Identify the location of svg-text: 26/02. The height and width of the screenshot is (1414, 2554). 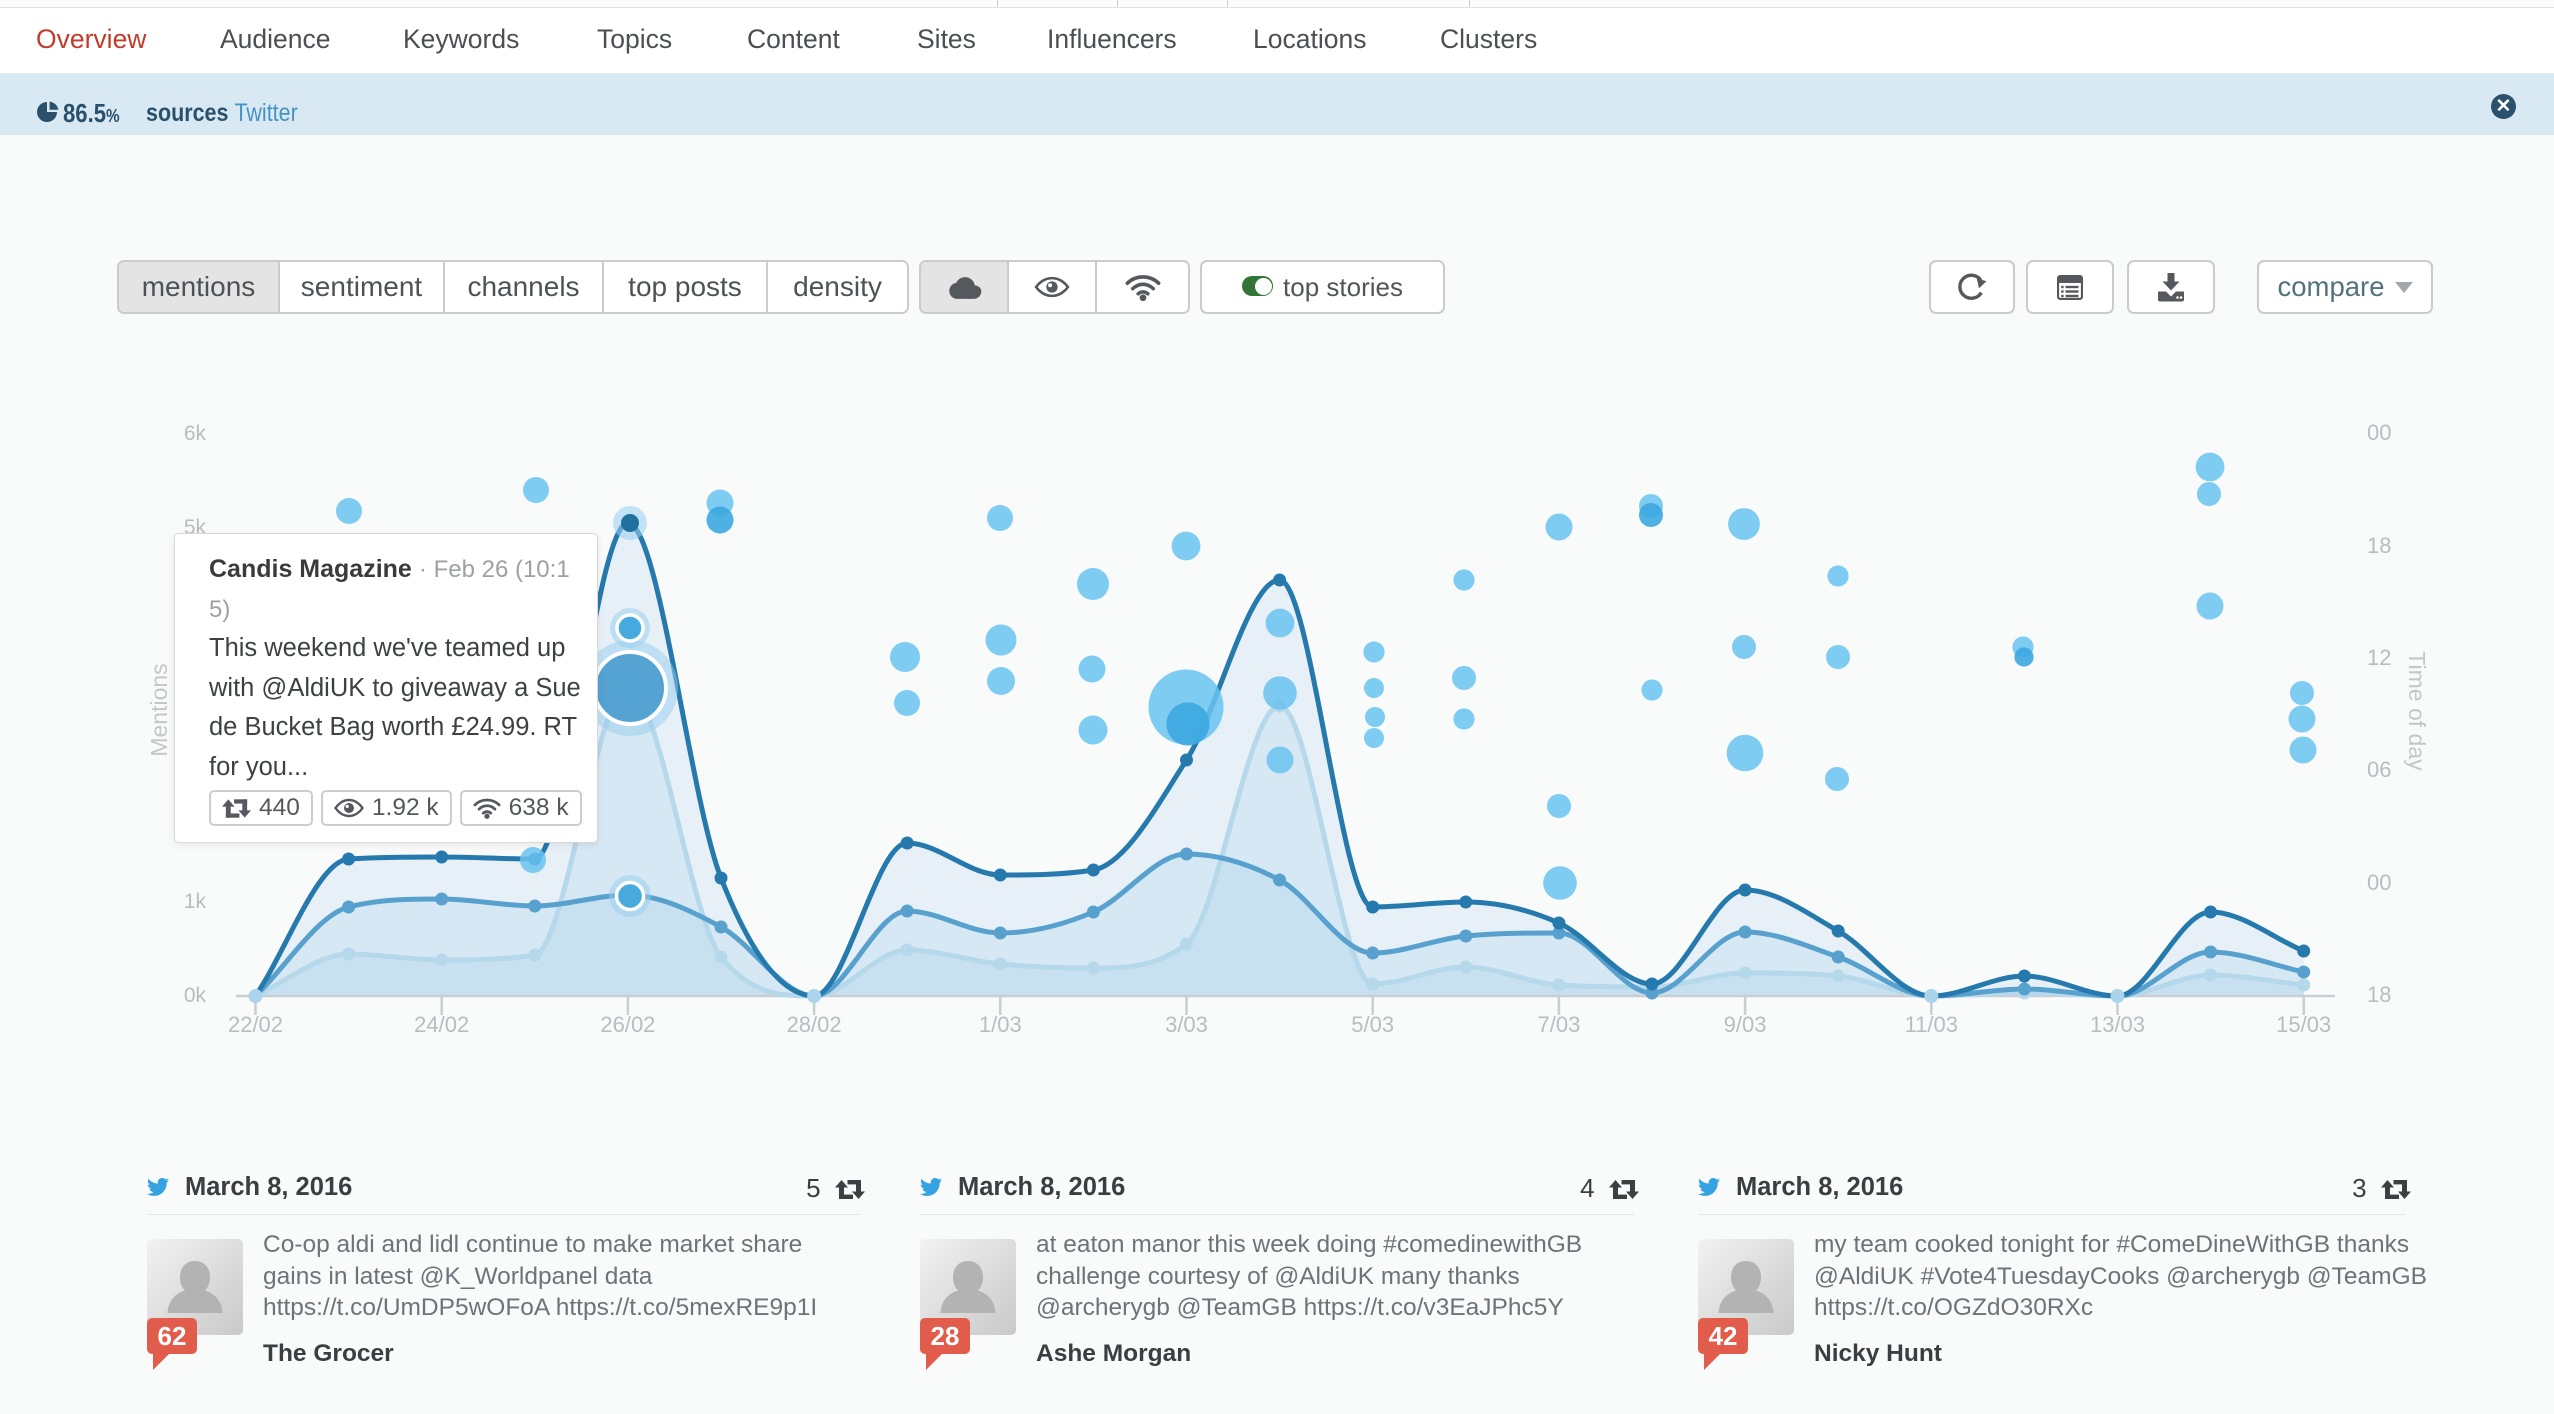
(627, 1024).